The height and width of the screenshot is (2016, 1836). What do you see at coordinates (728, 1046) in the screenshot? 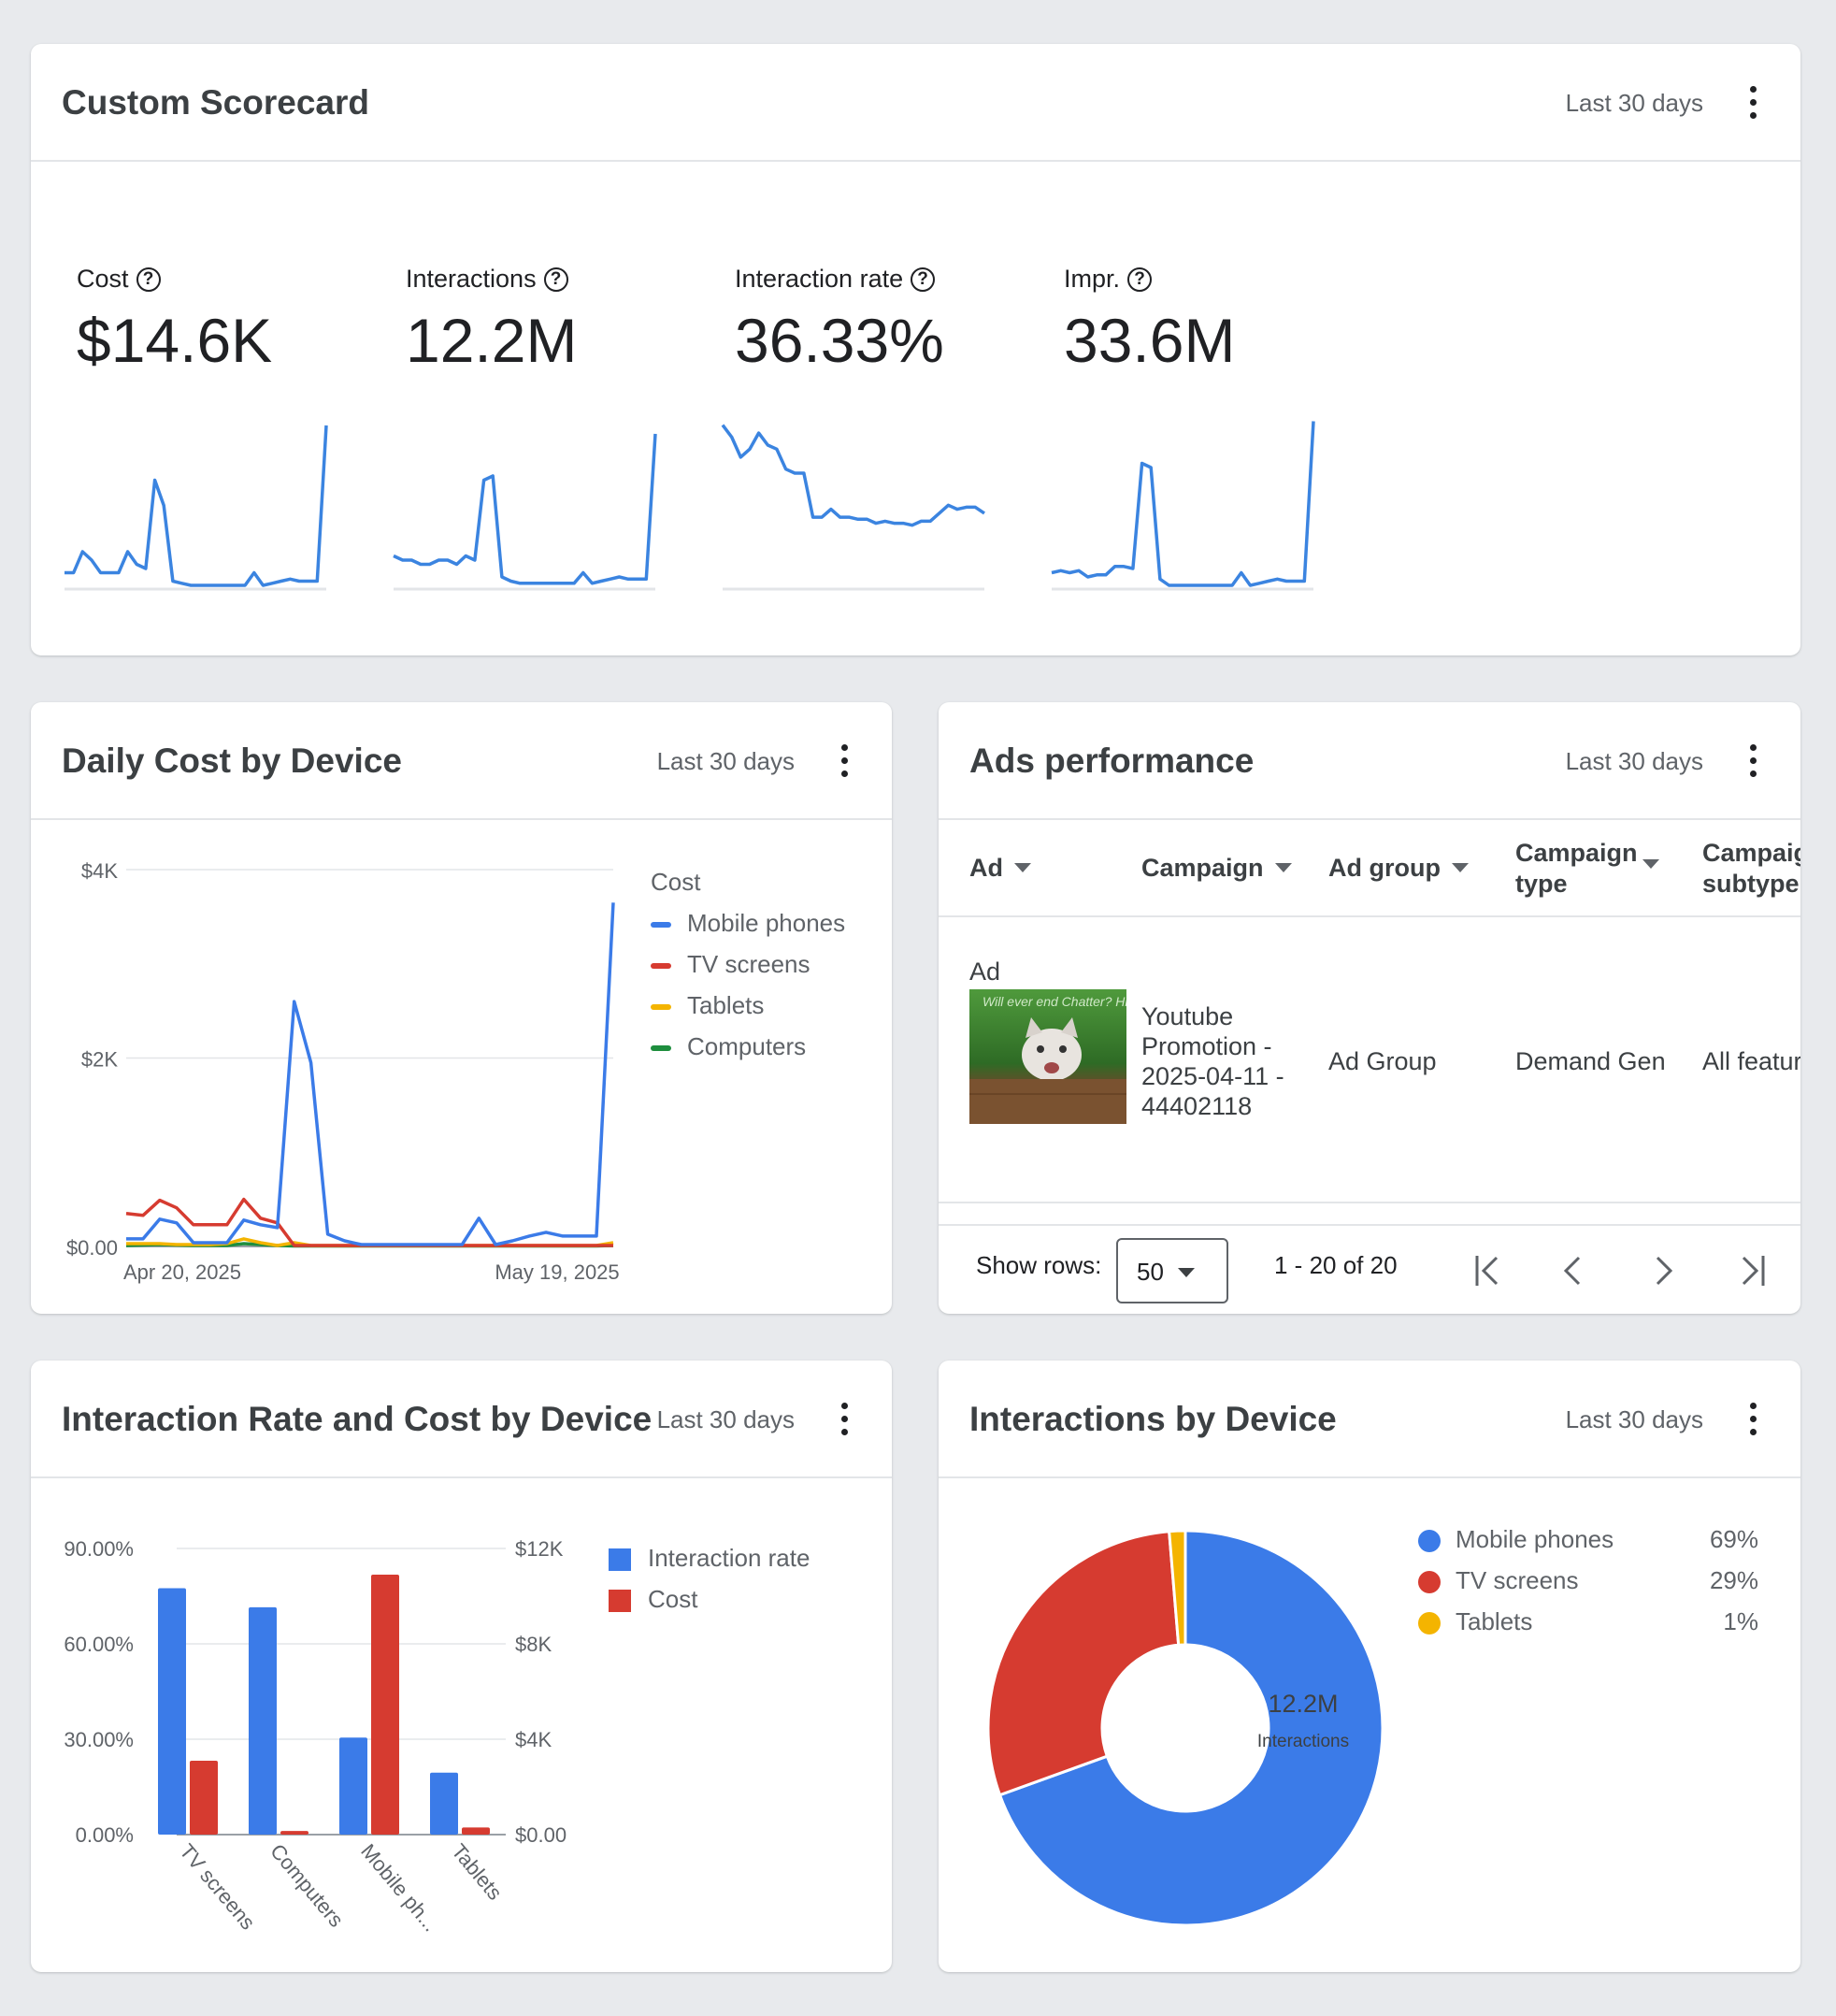
I see `legend-item-computers: Computers` at bounding box center [728, 1046].